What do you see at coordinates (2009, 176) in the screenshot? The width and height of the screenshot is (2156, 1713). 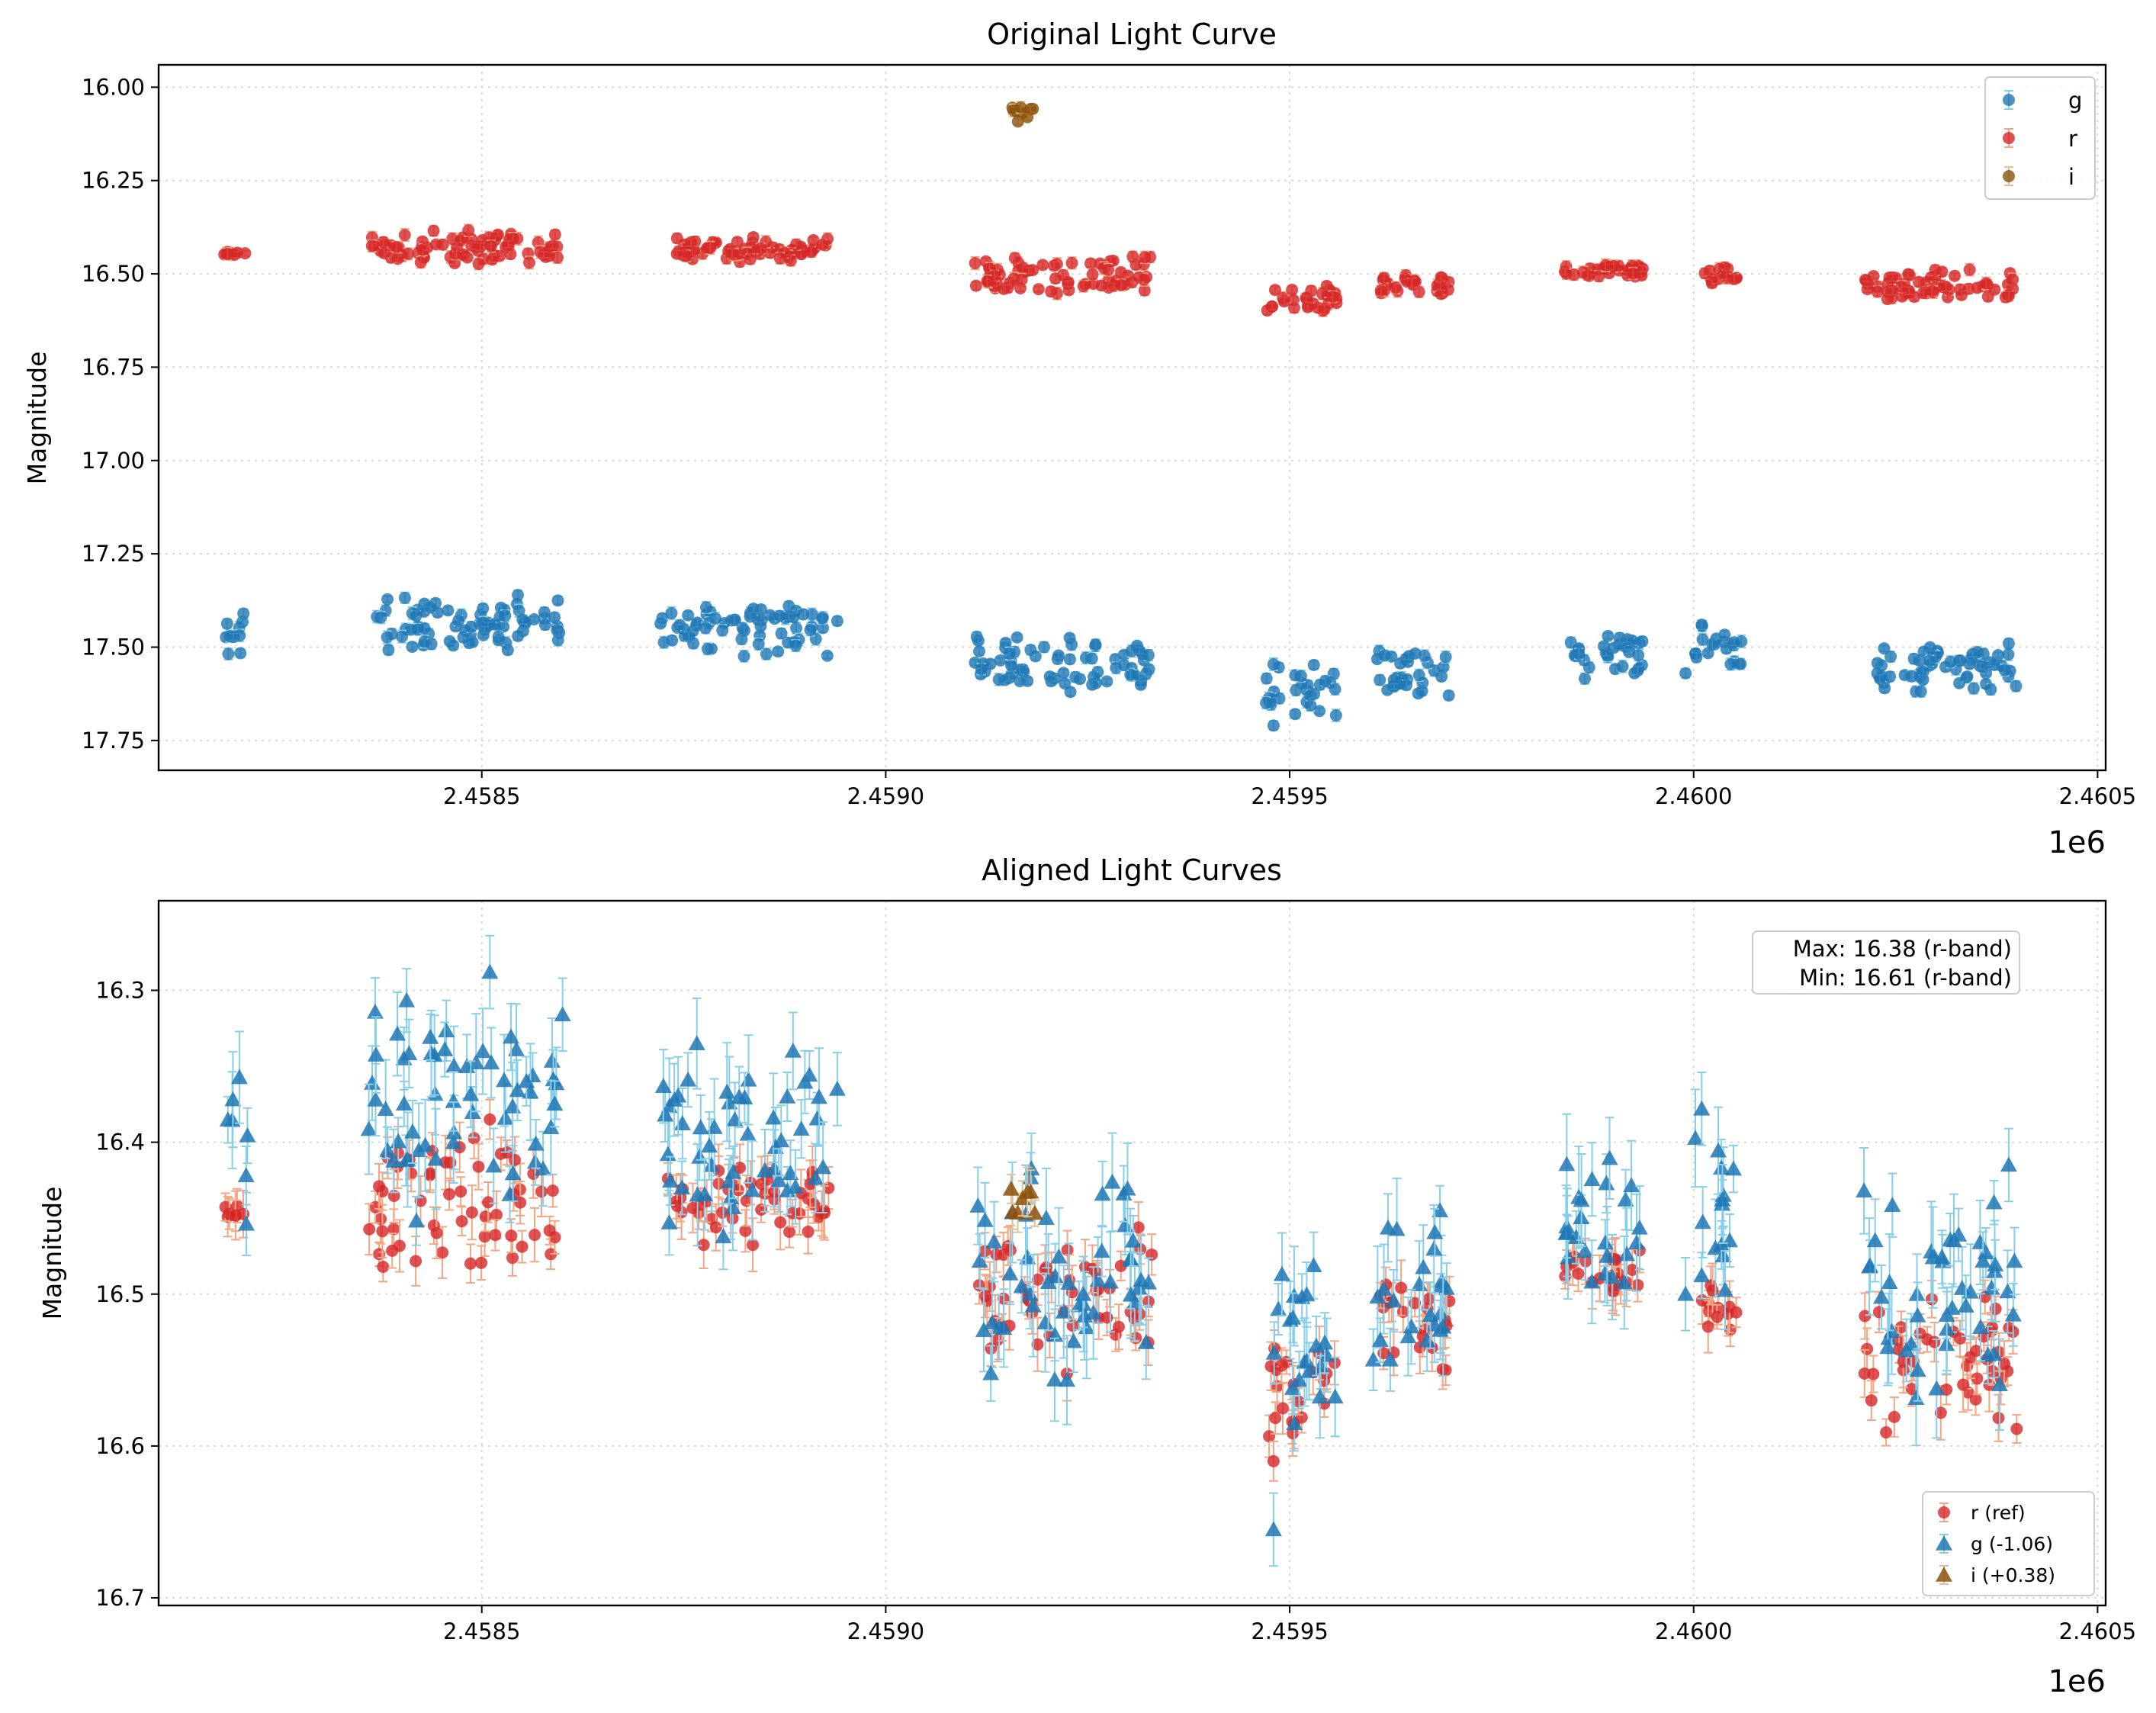 I see `legend-marker-i` at bounding box center [2009, 176].